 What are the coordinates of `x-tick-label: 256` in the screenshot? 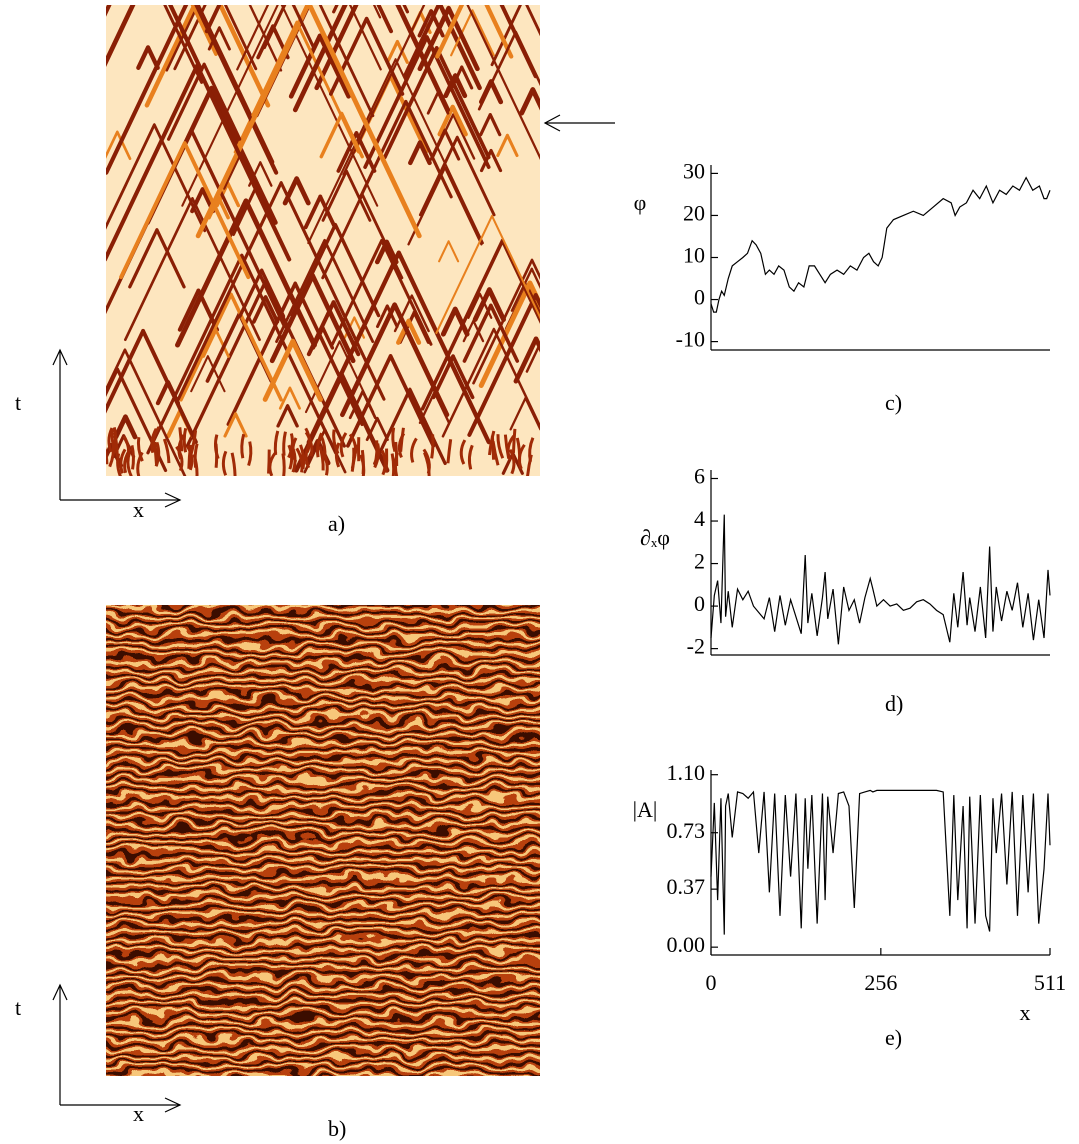 It's located at (880, 982).